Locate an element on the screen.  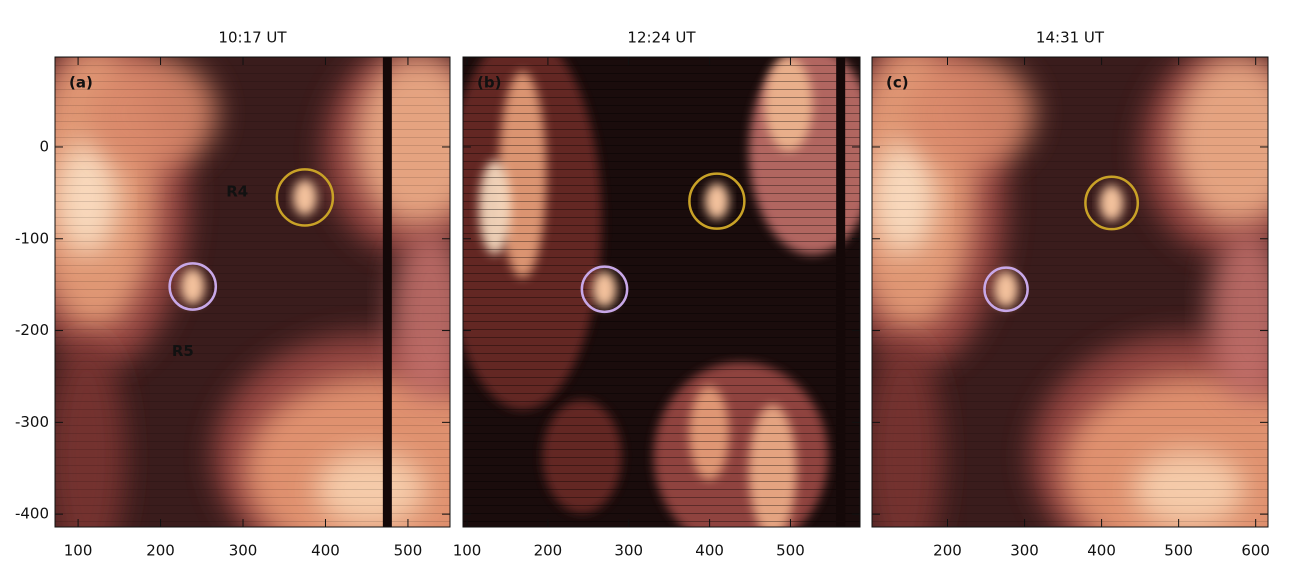
bright-point is located at coordinates (716, 201).